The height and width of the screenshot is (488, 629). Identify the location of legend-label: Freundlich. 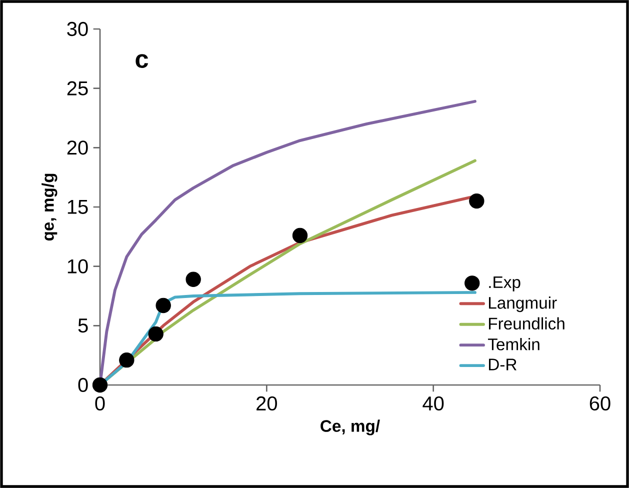
(526, 323).